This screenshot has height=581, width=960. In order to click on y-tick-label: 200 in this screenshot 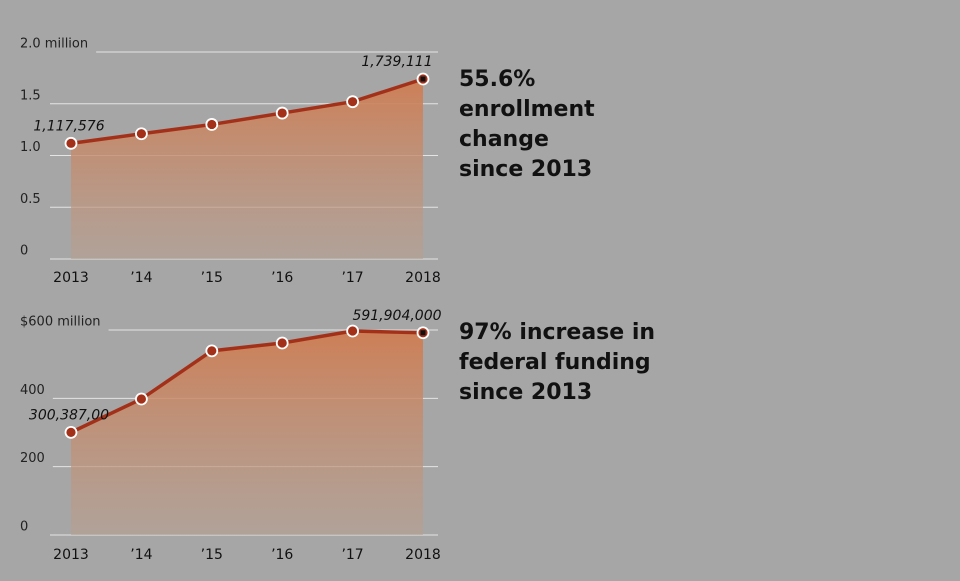, I will do `click(32, 458)`.